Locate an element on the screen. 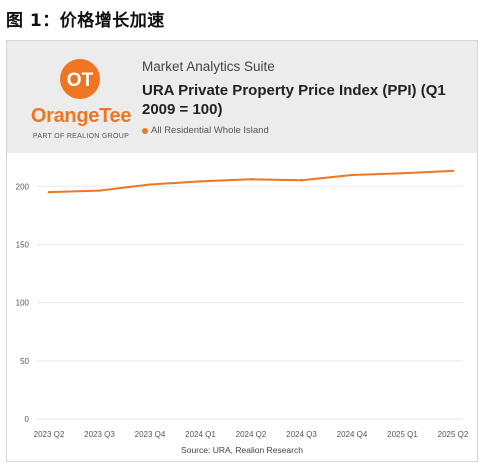 This screenshot has height=466, width=484. x-tick-label: 2024 Q2 is located at coordinates (251, 434).